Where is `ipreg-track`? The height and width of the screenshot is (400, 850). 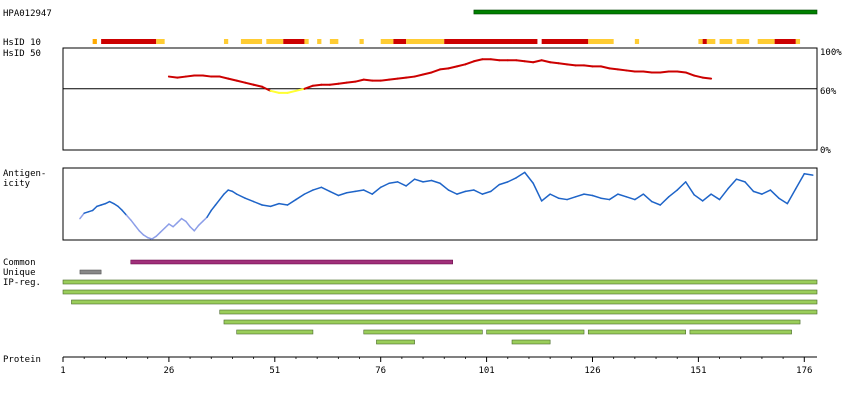
ipreg-track is located at coordinates (440, 312).